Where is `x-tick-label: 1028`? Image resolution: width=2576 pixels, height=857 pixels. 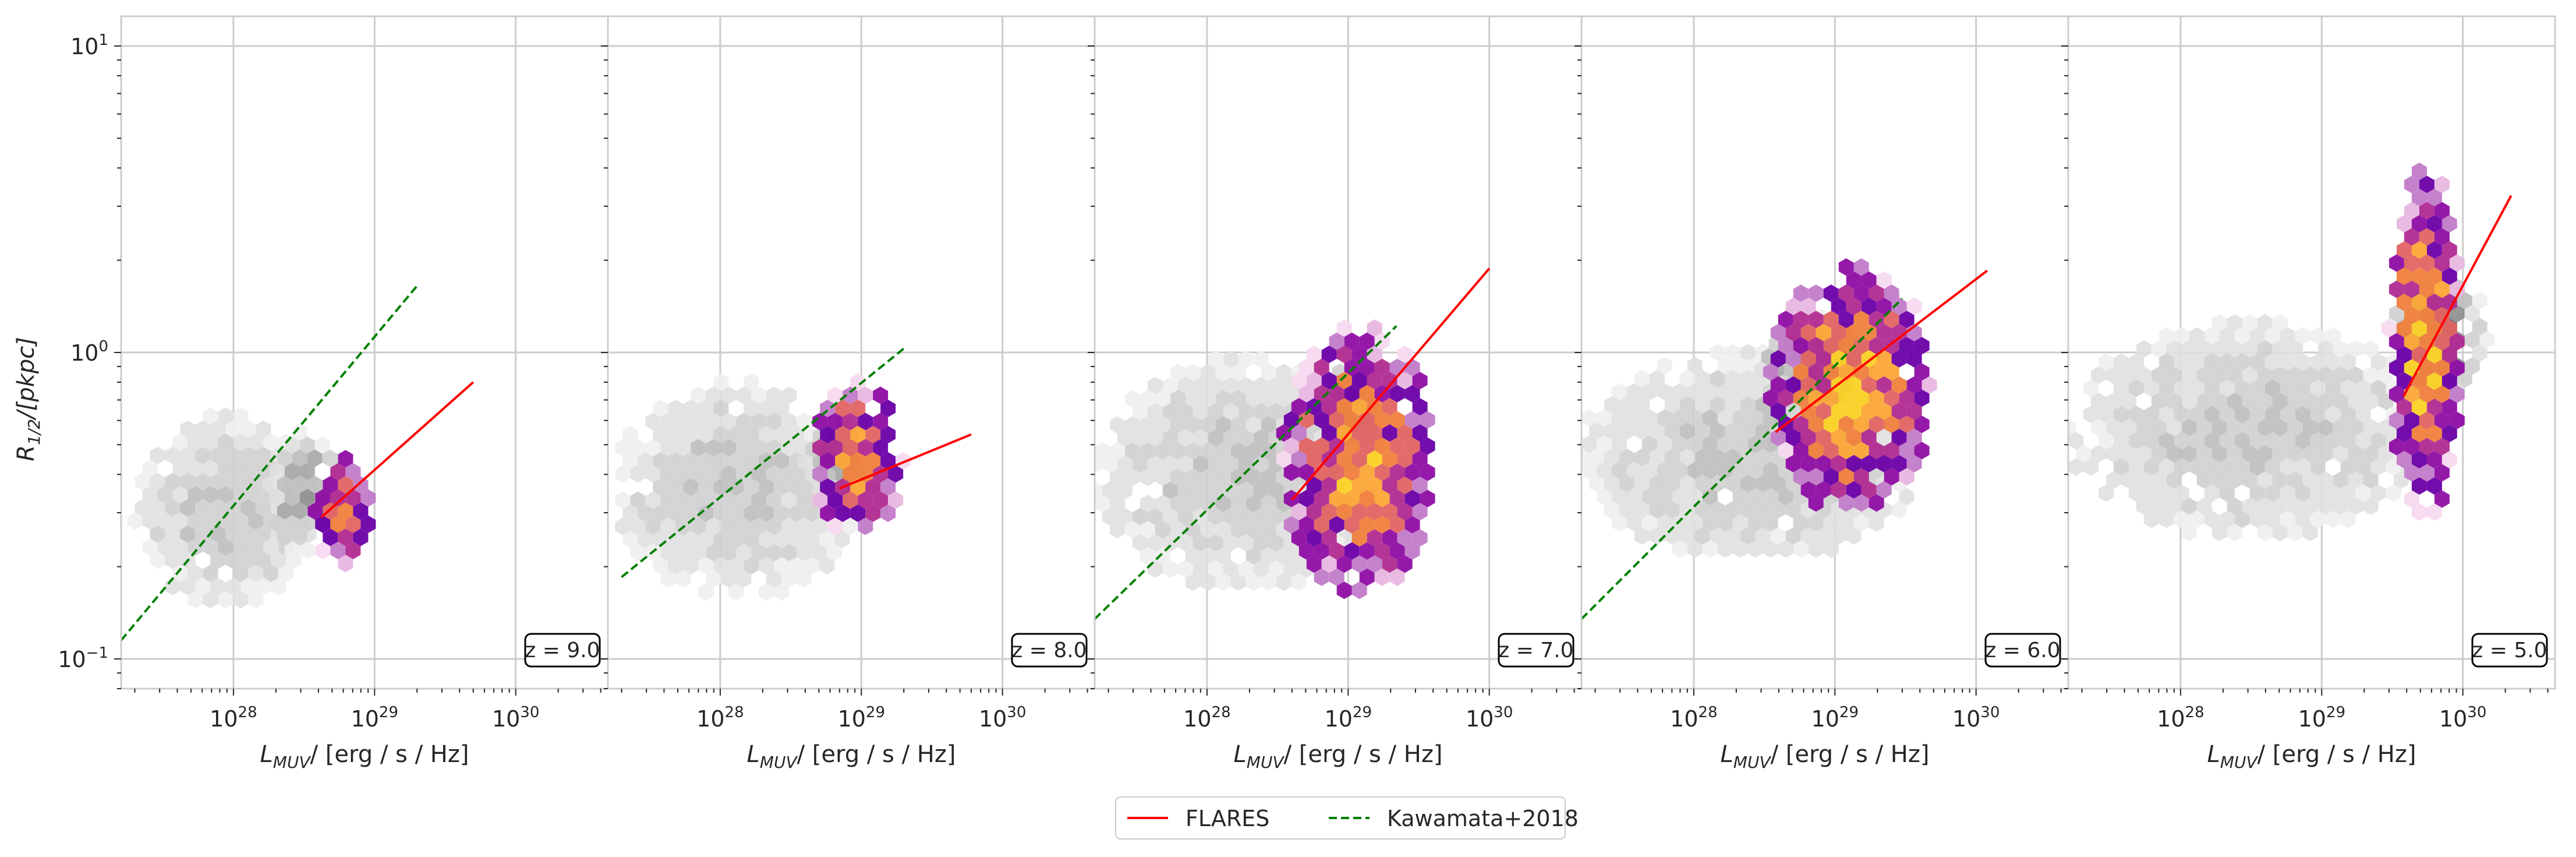
x-tick-label: 1028 is located at coordinates (2180, 718).